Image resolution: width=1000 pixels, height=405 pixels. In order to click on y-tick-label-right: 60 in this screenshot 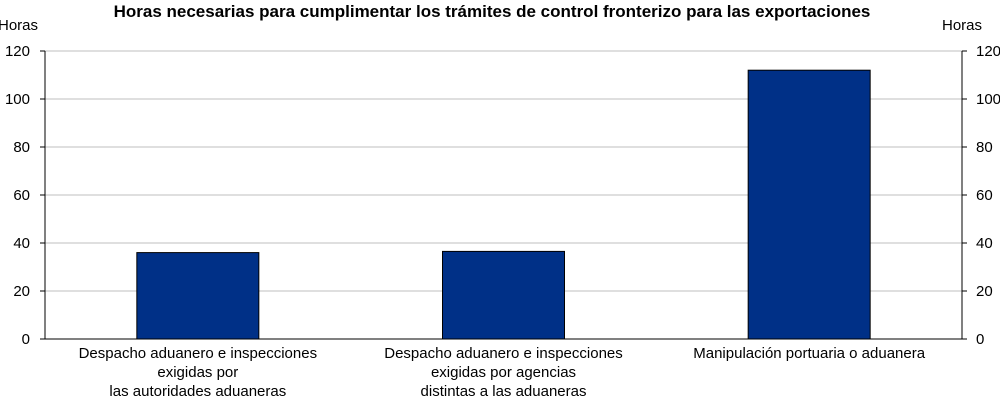, I will do `click(984, 195)`.